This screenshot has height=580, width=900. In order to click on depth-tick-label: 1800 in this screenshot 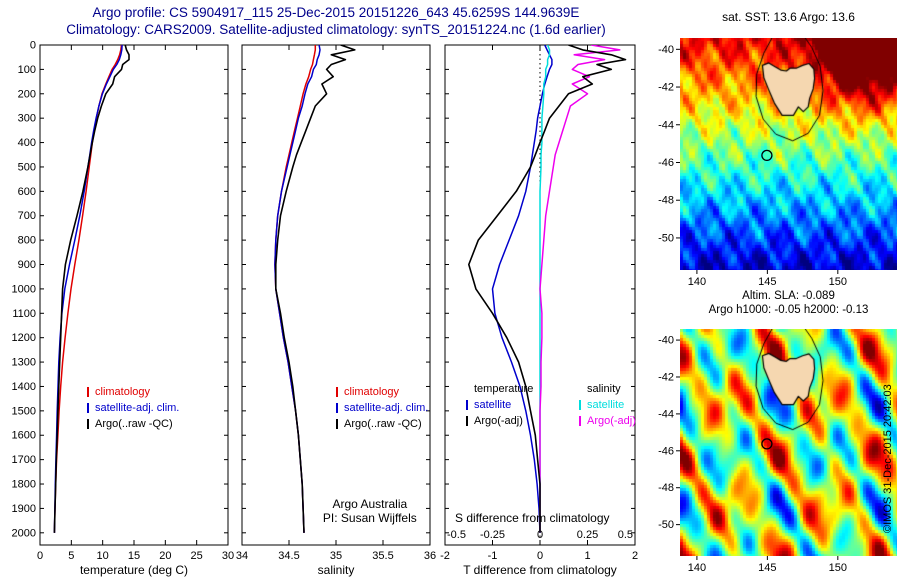, I will do `click(24, 485)`.